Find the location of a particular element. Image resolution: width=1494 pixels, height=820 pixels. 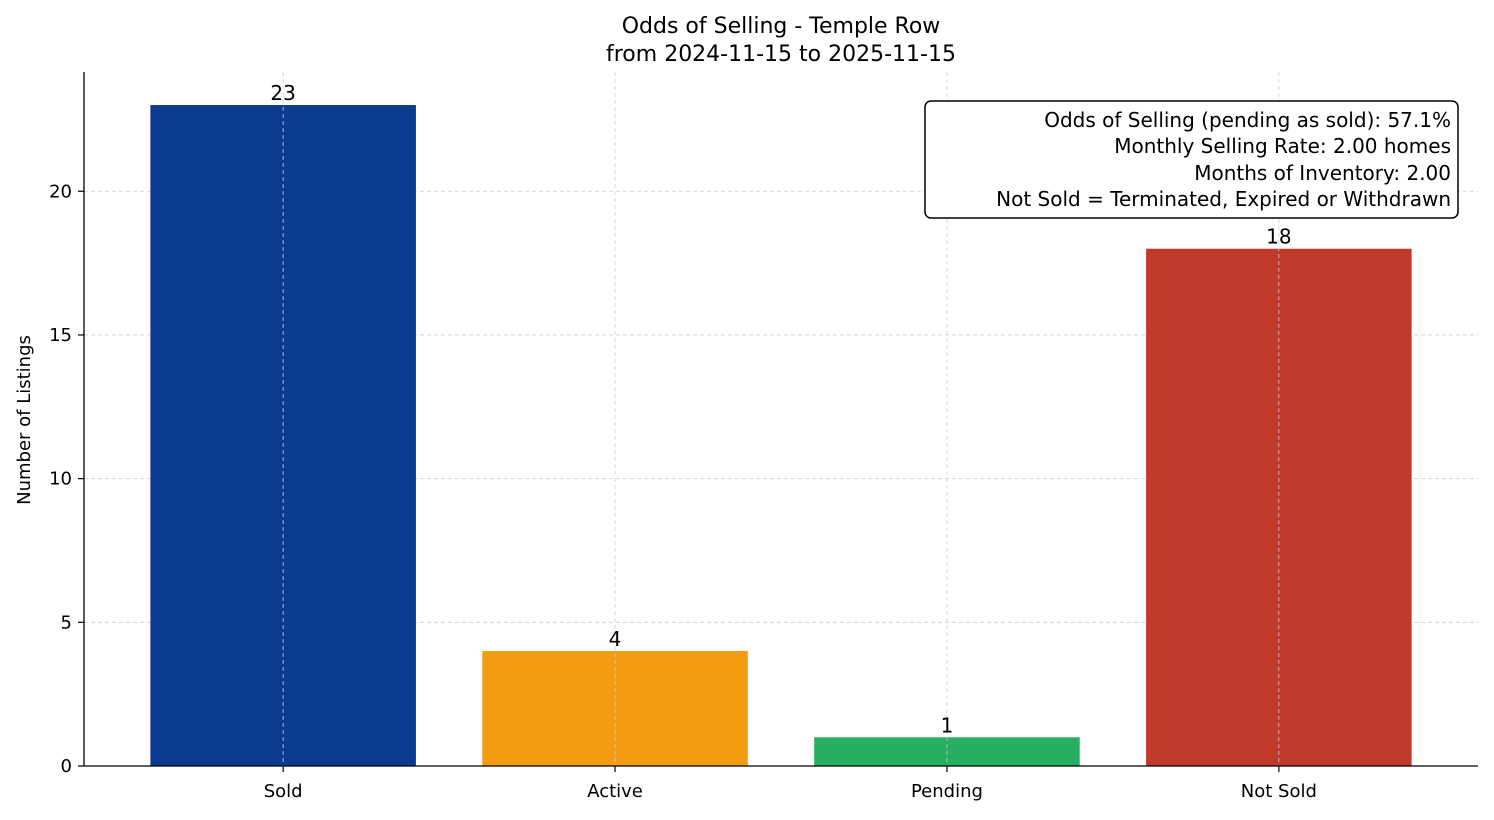

x-tick-label: Sold is located at coordinates (283, 791).